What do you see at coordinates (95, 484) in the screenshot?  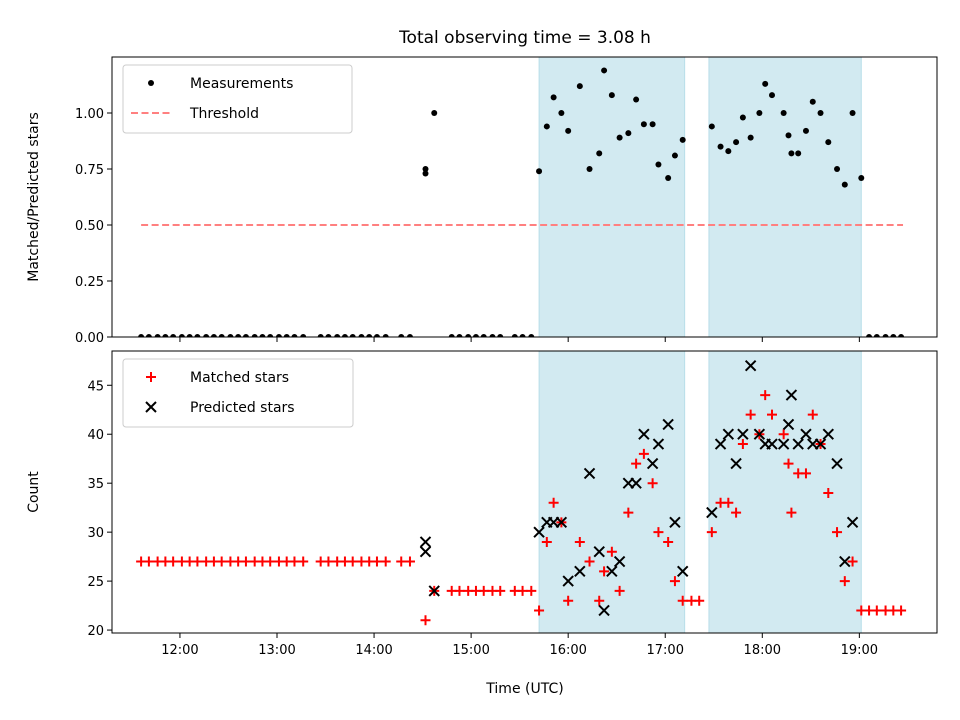 I see `y-tick-label: 35` at bounding box center [95, 484].